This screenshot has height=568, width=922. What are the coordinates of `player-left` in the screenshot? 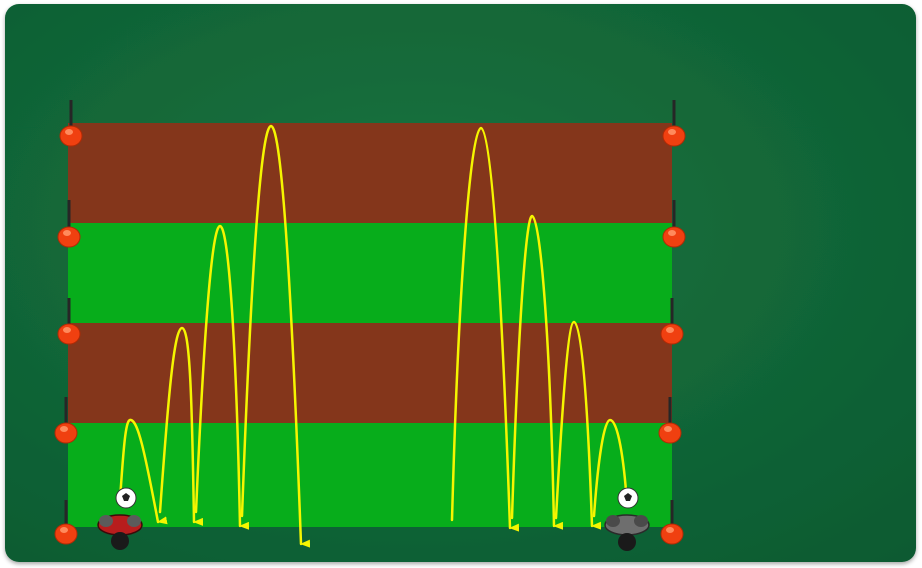 It's located at (120, 518).